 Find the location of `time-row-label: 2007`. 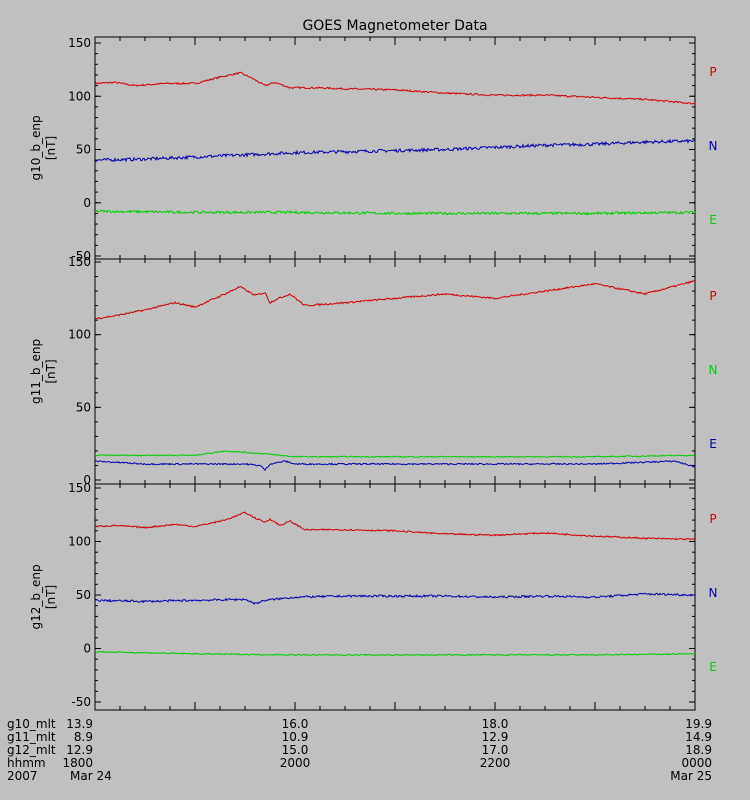

time-row-label: 2007 is located at coordinates (22, 776).